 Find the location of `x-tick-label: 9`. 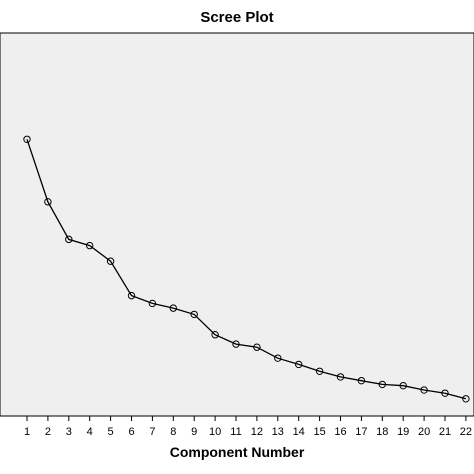

x-tick-label: 9 is located at coordinates (194, 432).